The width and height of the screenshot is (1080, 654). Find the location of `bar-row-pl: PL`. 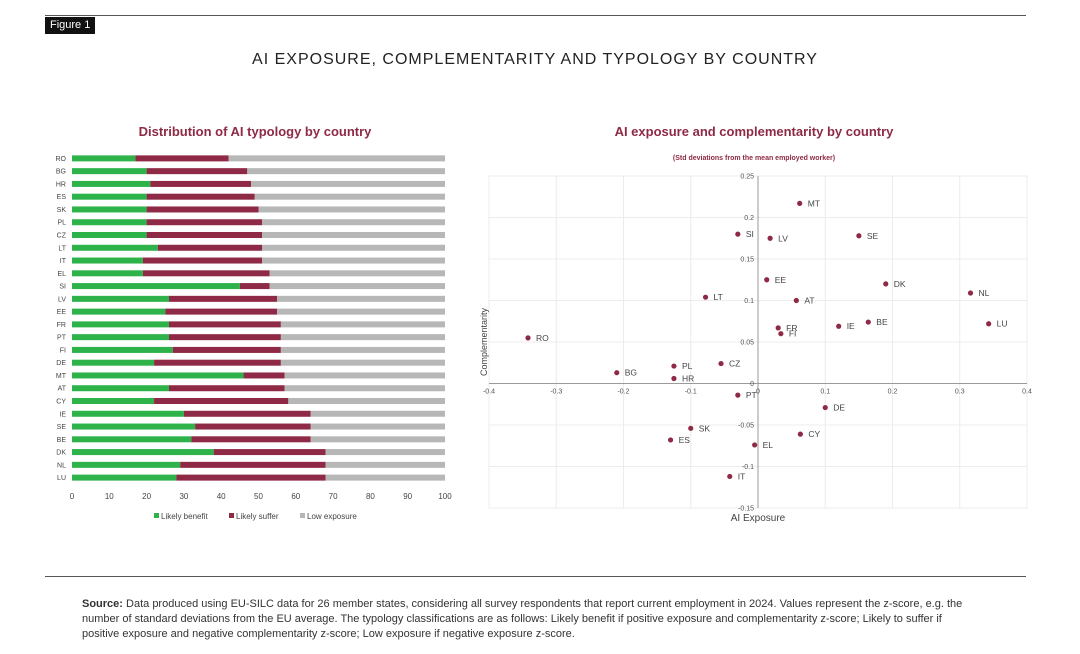

bar-row-pl: PL is located at coordinates (251, 223).